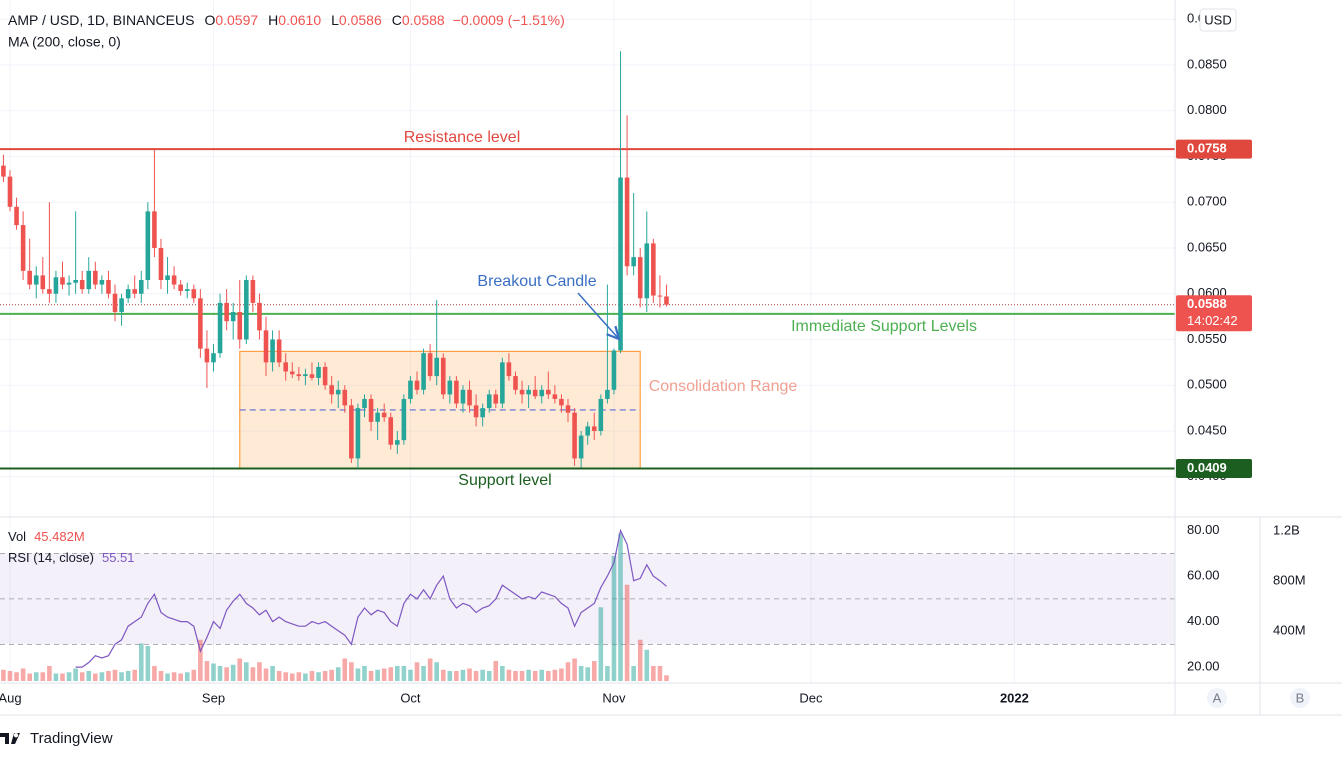  What do you see at coordinates (598, 315) in the screenshot?
I see `breakout-arrow` at bounding box center [598, 315].